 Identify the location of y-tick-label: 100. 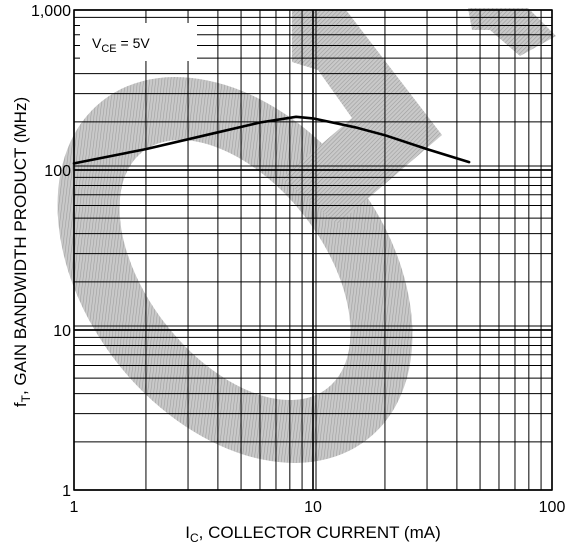
(57, 171).